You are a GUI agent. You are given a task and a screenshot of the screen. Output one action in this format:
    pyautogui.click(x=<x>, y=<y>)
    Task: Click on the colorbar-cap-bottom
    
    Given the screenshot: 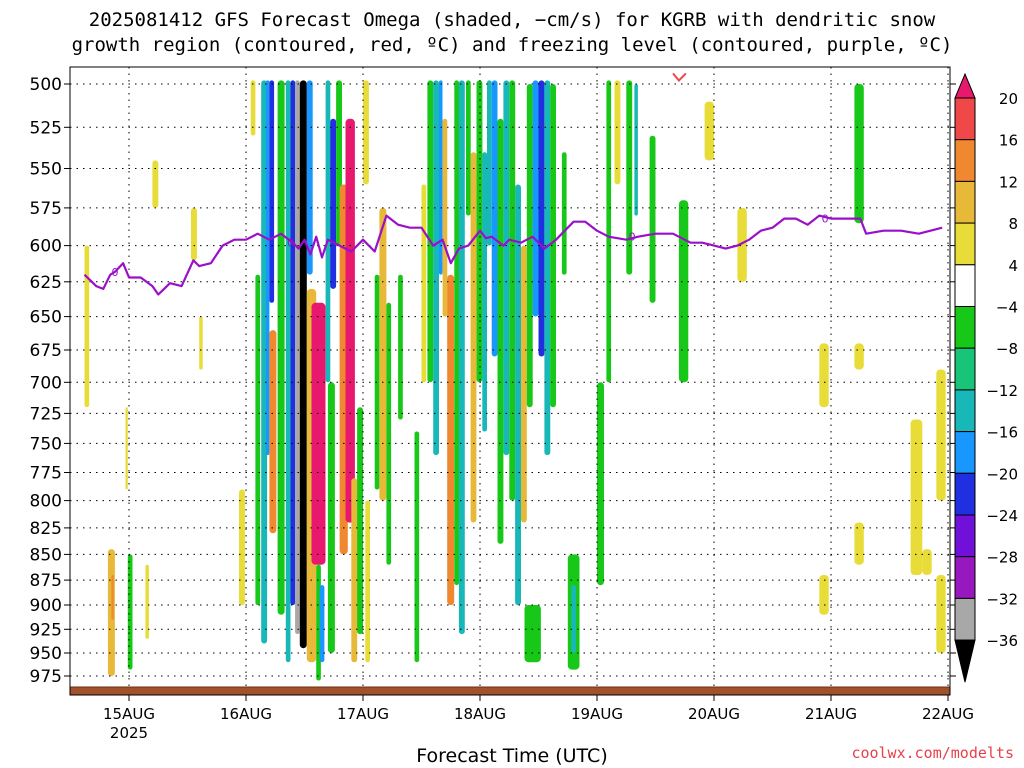 What is the action you would take?
    pyautogui.click(x=965, y=661)
    